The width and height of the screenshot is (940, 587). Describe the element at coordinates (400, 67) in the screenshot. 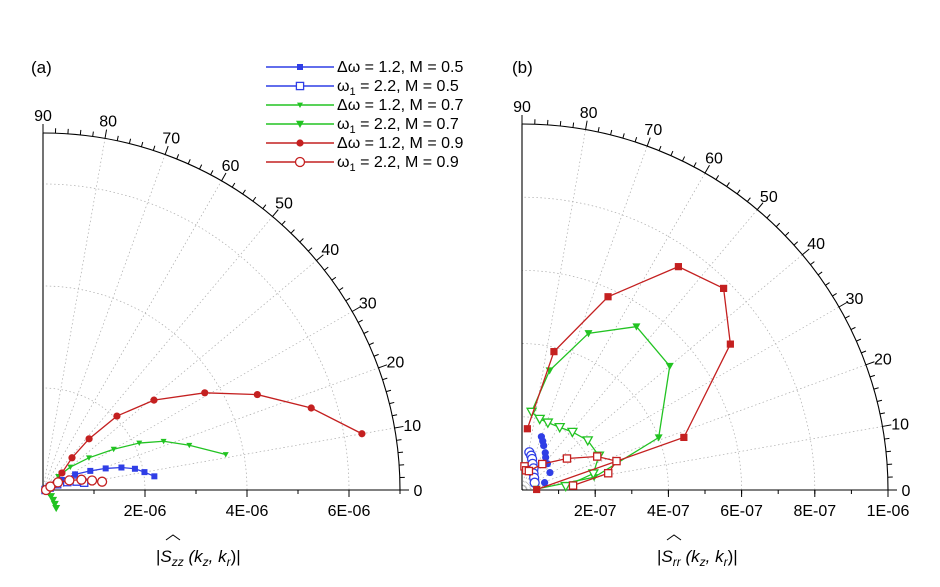

I see `legend-label-text: Δω = 1.2, M = 0.5` at that location.